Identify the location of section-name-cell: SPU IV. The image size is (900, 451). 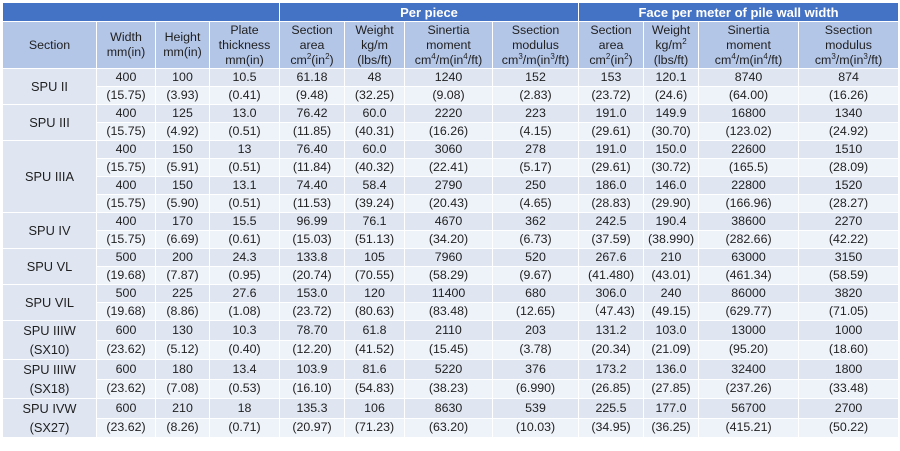
(49, 230).